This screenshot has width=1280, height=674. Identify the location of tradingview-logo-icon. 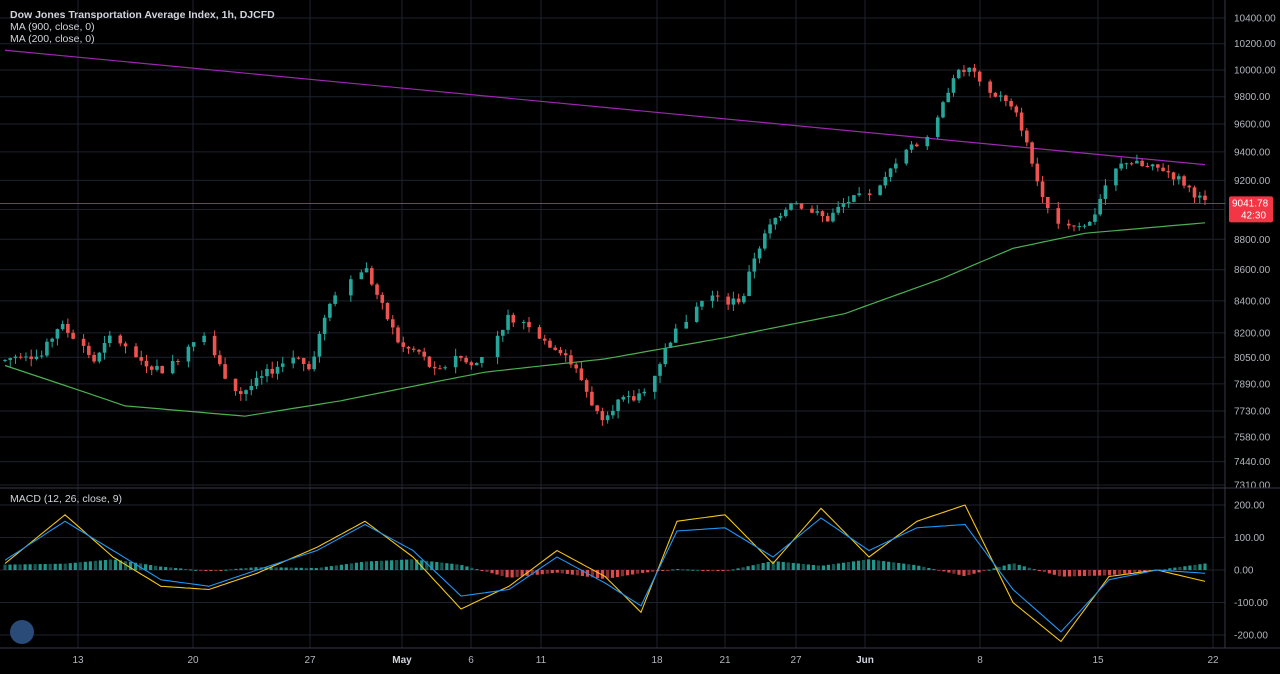
(22, 632).